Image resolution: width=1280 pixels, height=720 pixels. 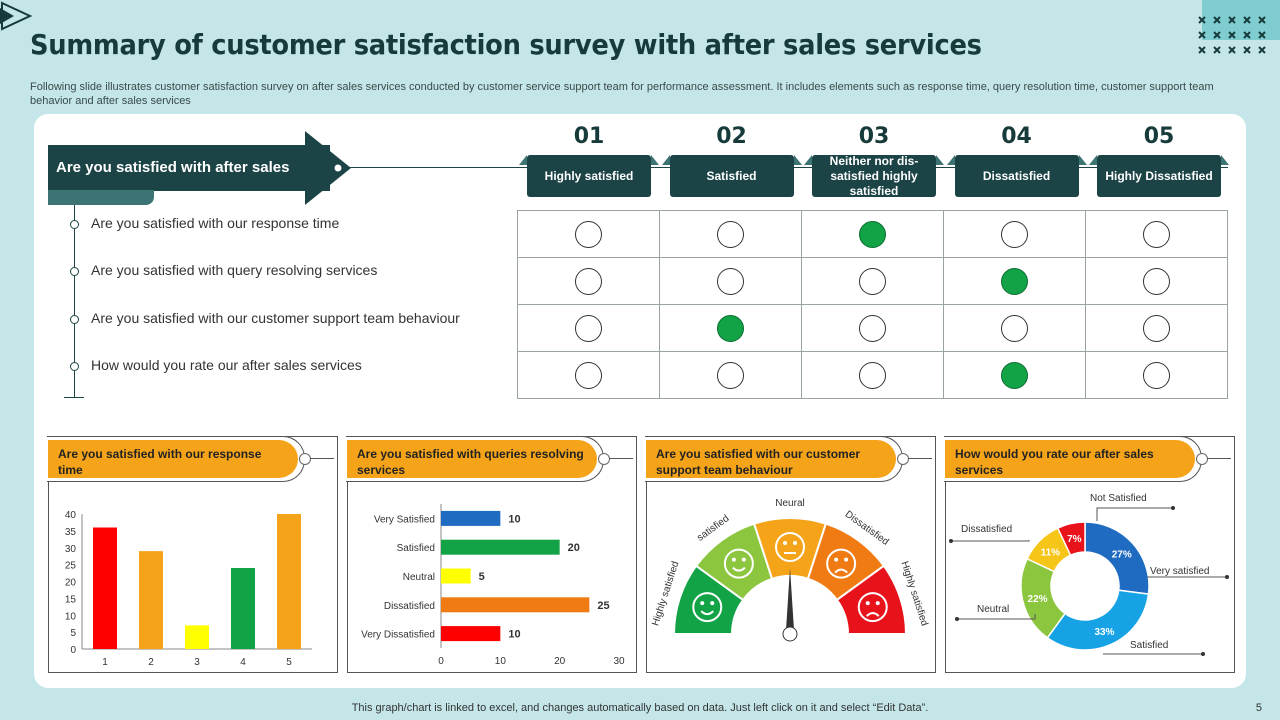 What do you see at coordinates (71, 515) in the screenshot?
I see `y-tick-label: 40` at bounding box center [71, 515].